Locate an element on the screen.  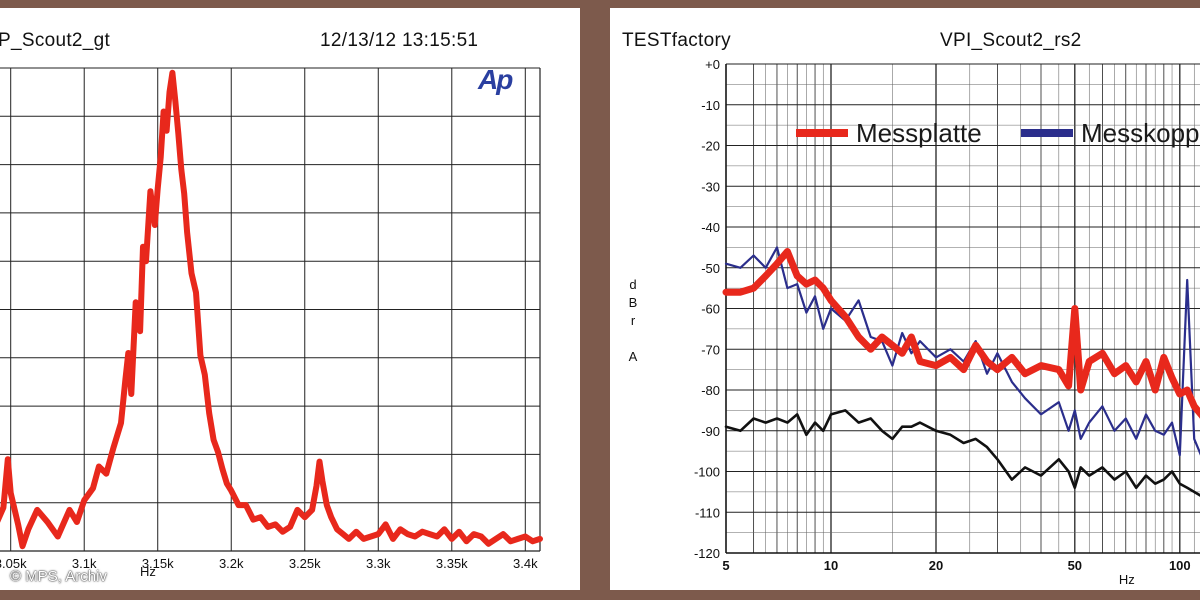
y-axis-label-char: r is located at coordinates (633, 320).